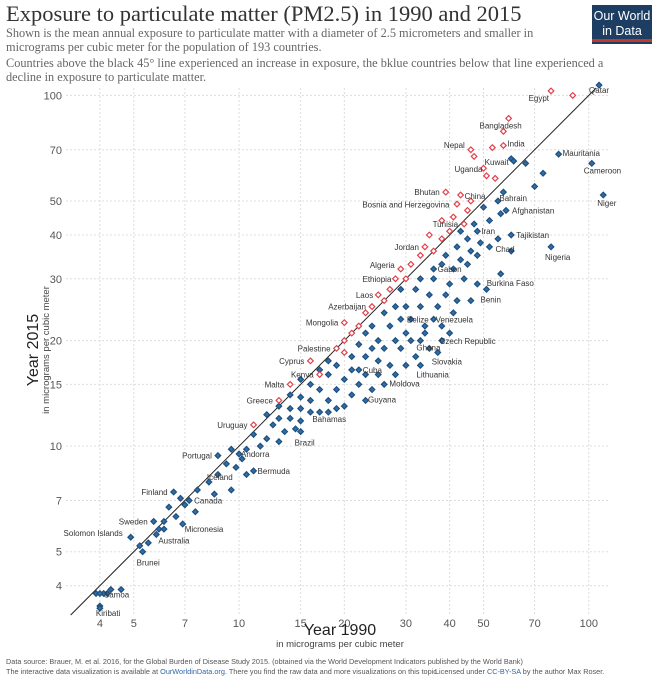 This screenshot has width=660, height=680. Describe the element at coordinates (183, 524) in the screenshot. I see `data-point-micronesia` at that location.